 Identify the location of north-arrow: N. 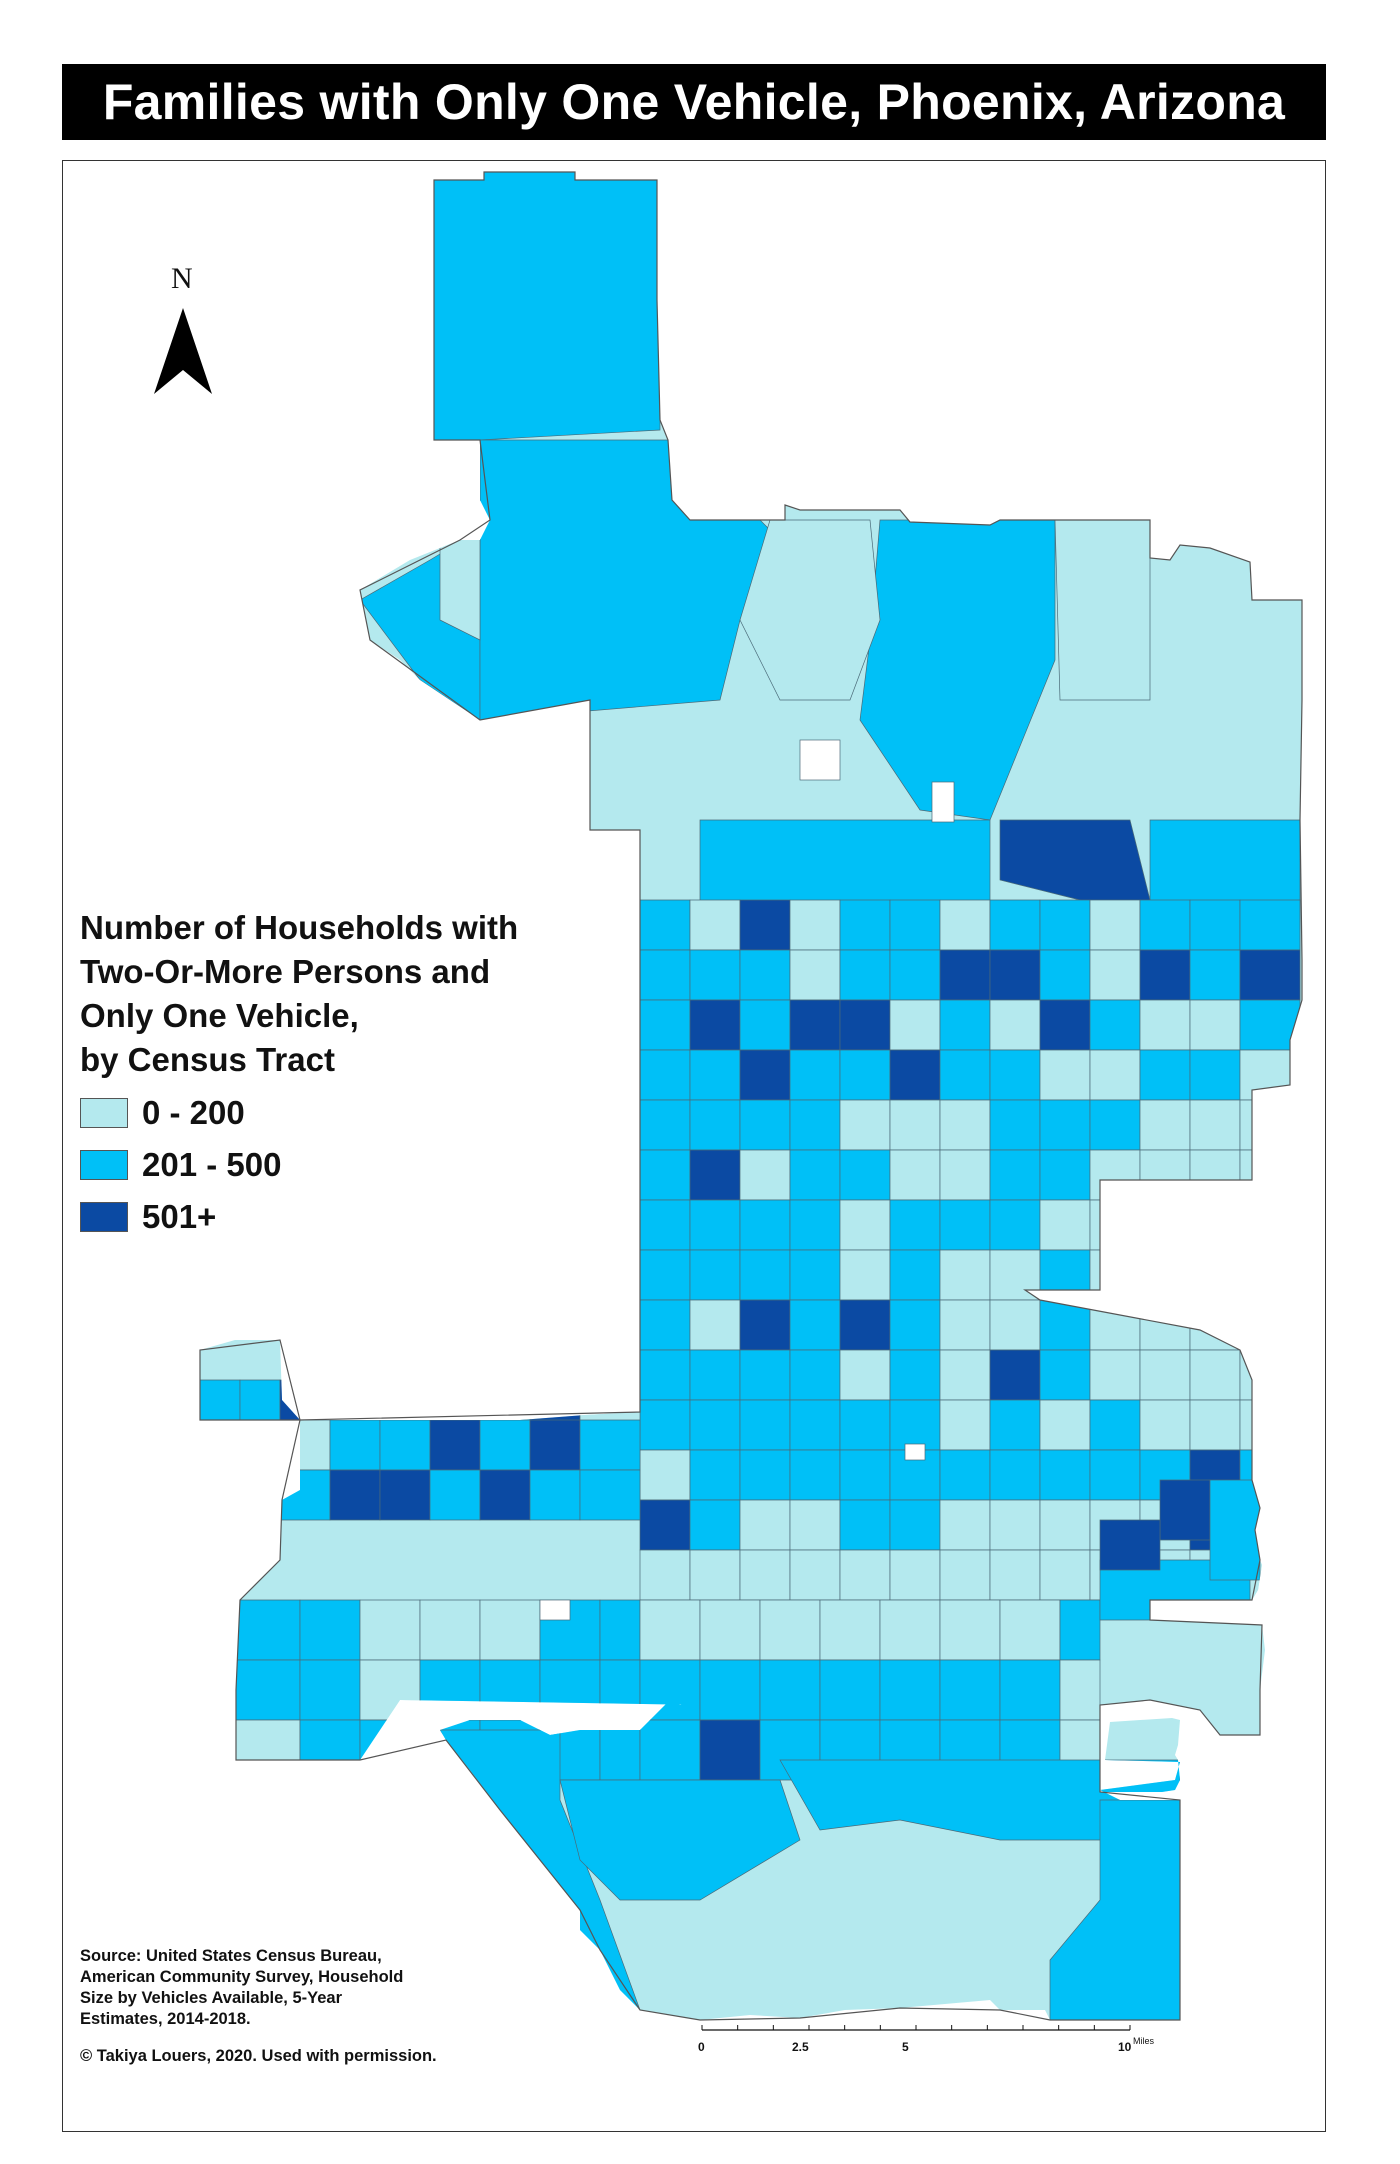
(183, 332).